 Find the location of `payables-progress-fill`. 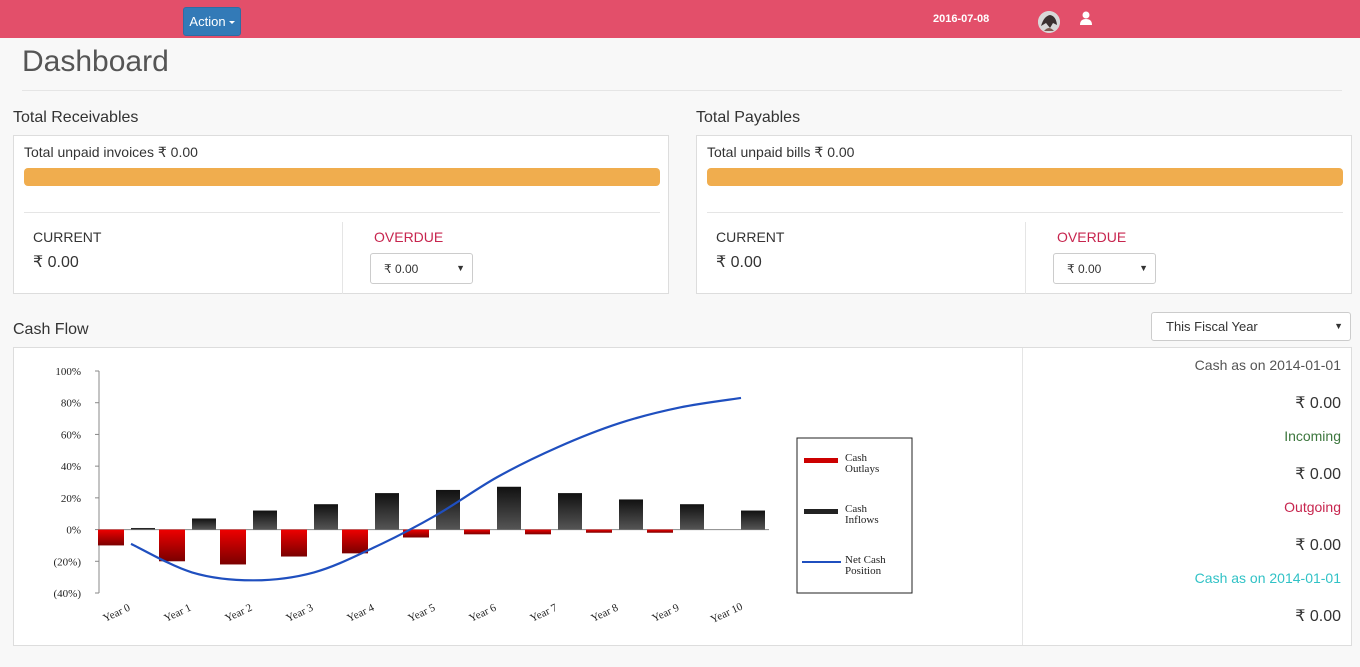

payables-progress-fill is located at coordinates (1025, 177).